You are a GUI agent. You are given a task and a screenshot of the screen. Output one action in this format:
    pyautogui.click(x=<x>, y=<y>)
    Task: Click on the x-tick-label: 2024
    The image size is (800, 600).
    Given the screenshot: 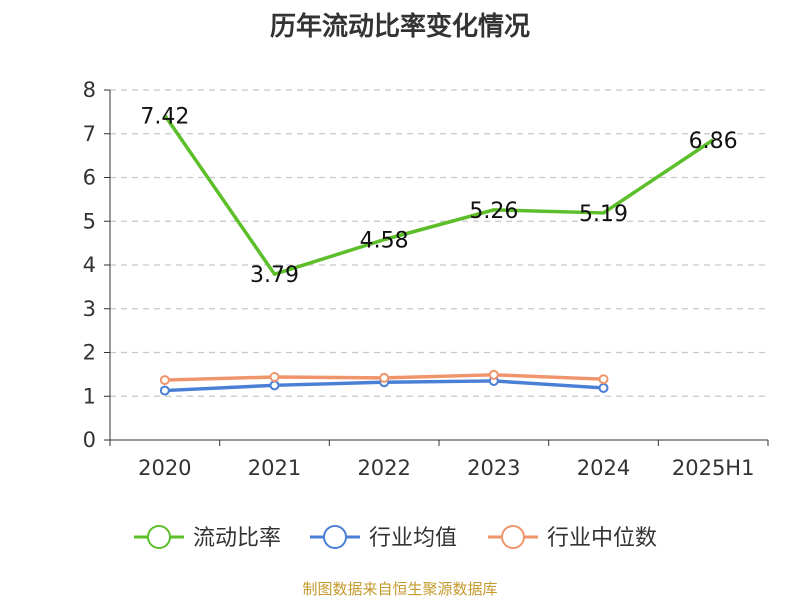 What is the action you would take?
    pyautogui.click(x=603, y=468)
    